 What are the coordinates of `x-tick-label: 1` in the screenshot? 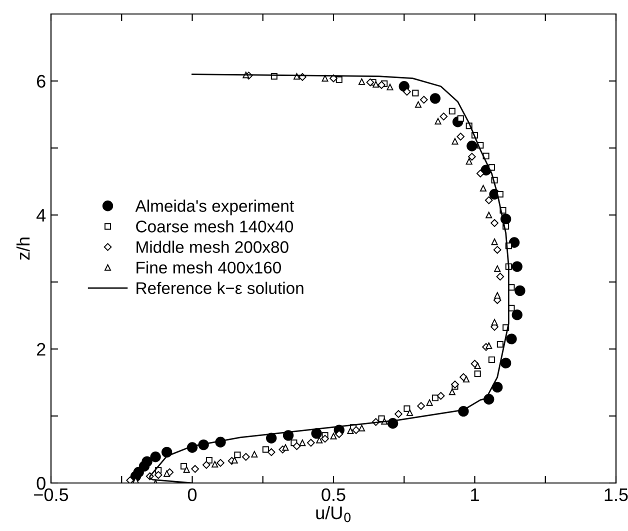 It's located at (475, 494).